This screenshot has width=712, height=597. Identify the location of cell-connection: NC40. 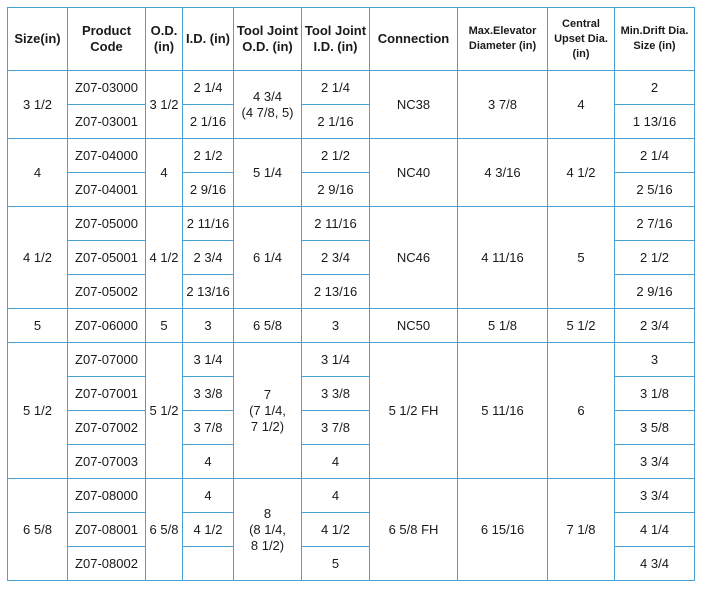
(413, 172).